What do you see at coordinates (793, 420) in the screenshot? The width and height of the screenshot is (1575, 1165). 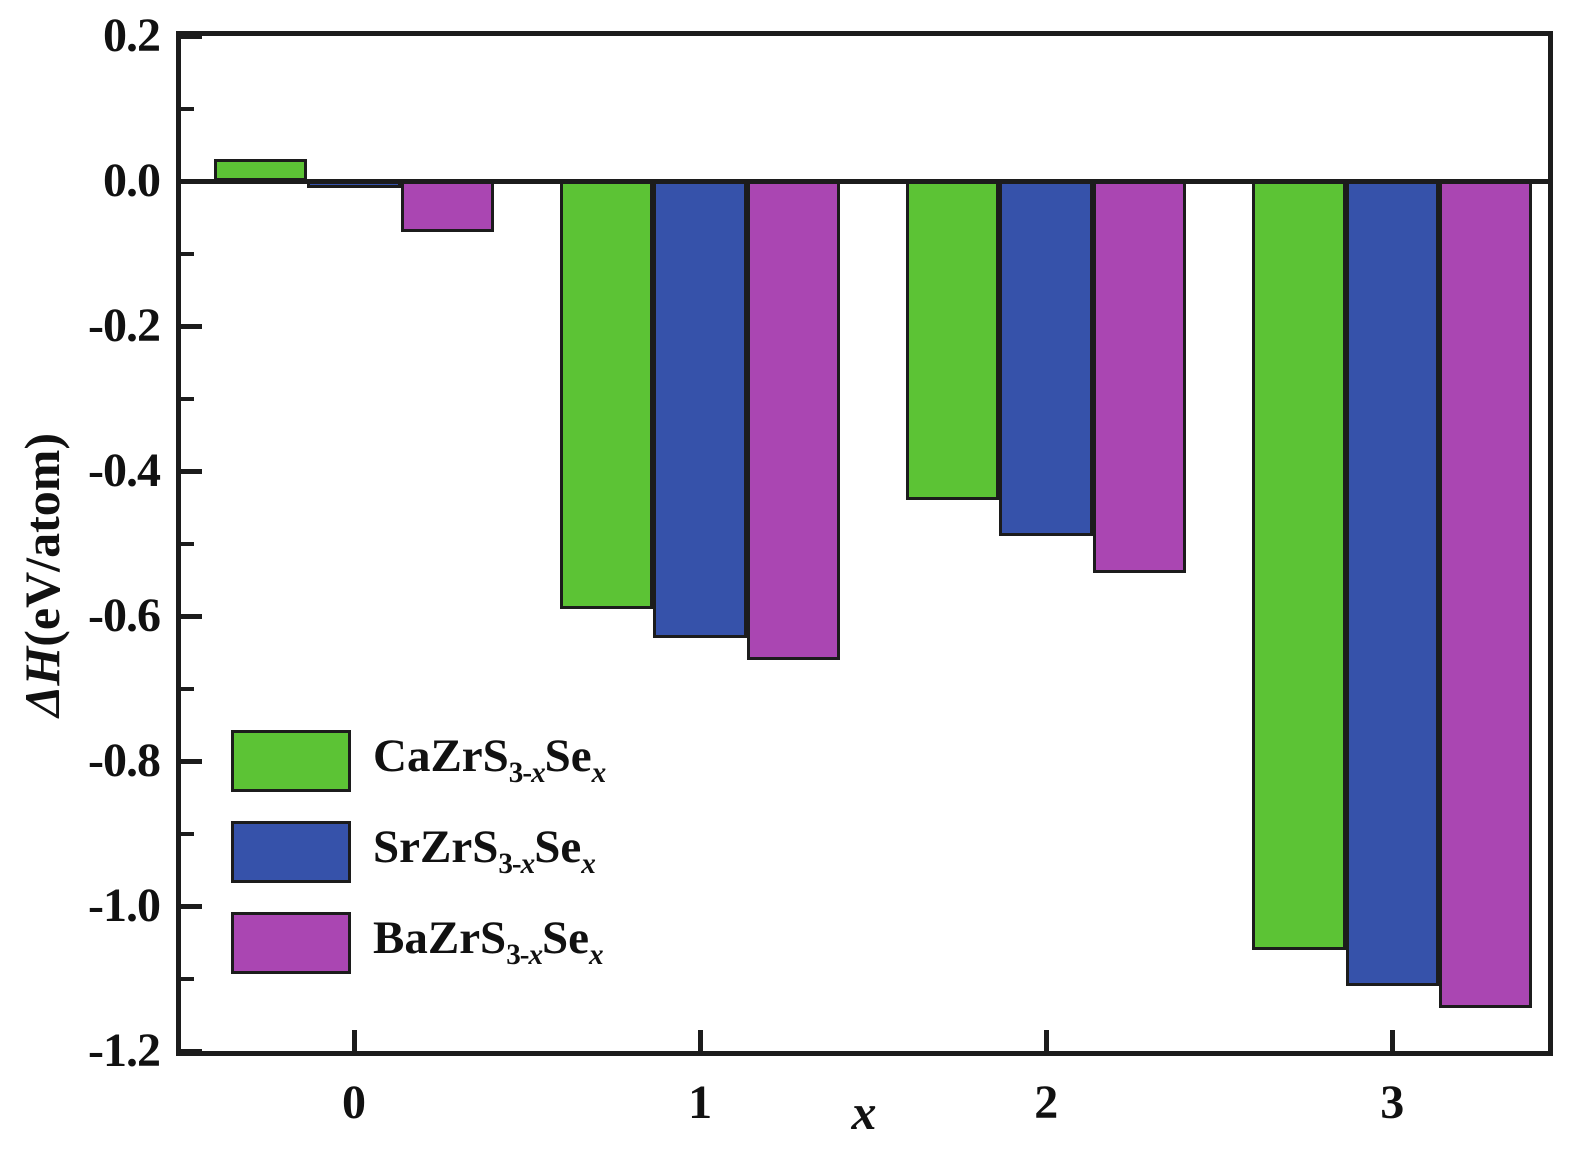 I see `bar-BaZrS3-xSex-x1` at bounding box center [793, 420].